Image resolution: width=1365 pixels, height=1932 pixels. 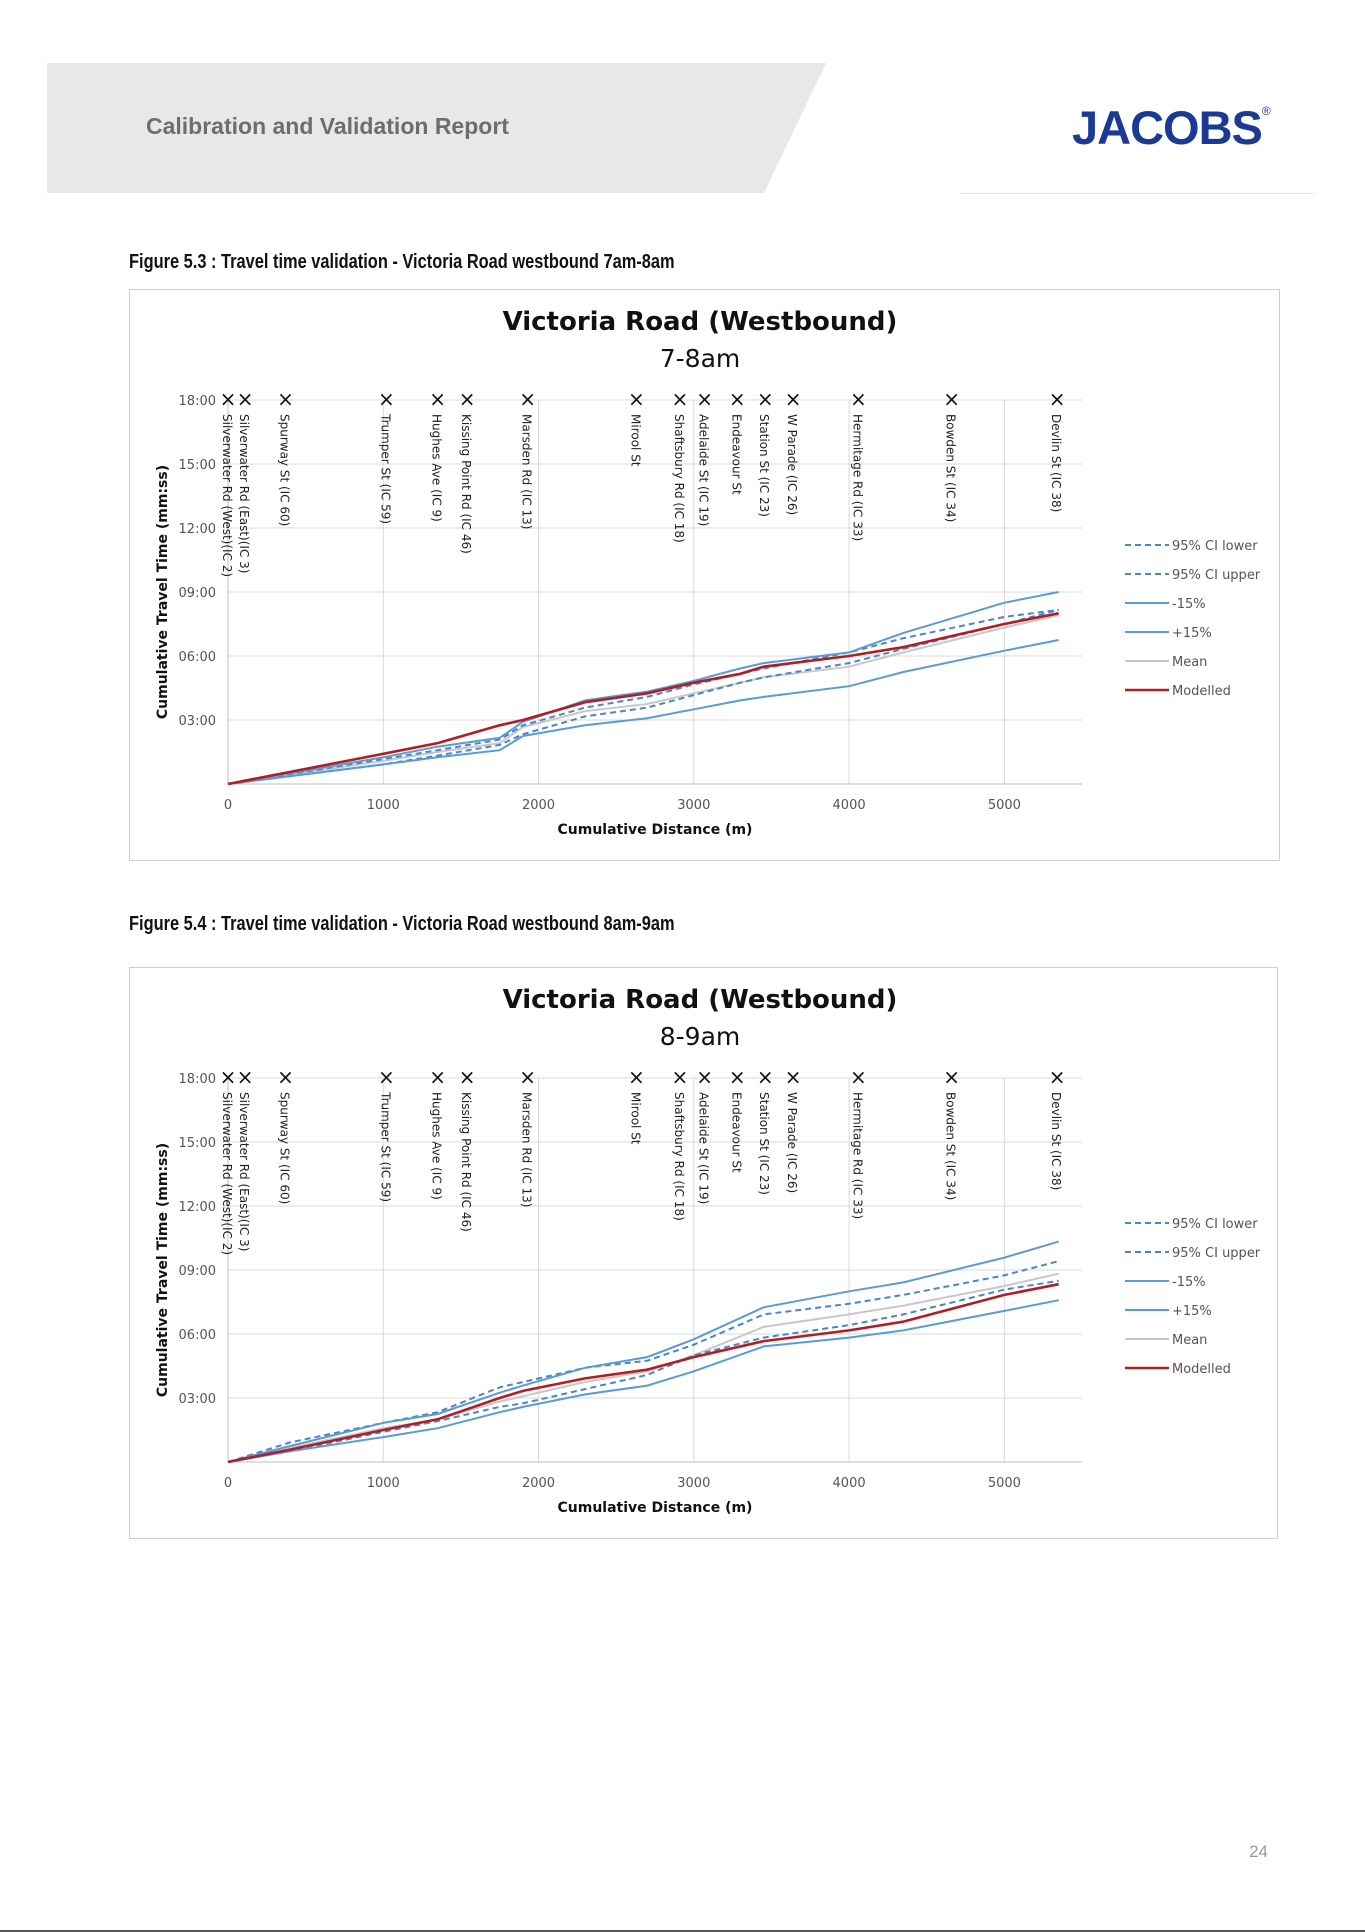 I want to click on chart-subtitle: 8-9am, so click(x=700, y=1036).